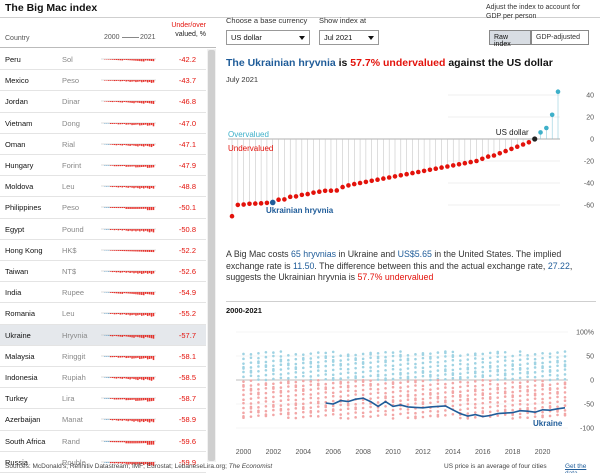 Image resolution: width=600 pixels, height=473 pixels. Describe the element at coordinates (103, 102) in the screenshot. I see `table-row: Jordan Dinar -46.8` at that location.